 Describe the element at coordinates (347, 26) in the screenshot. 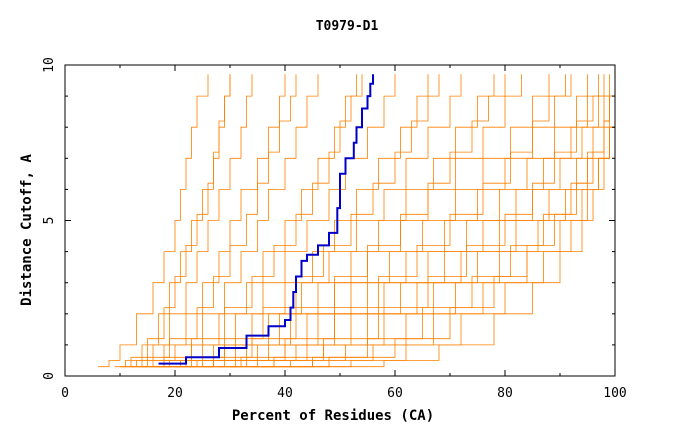

I see `chart-title: T0979-D1` at that location.